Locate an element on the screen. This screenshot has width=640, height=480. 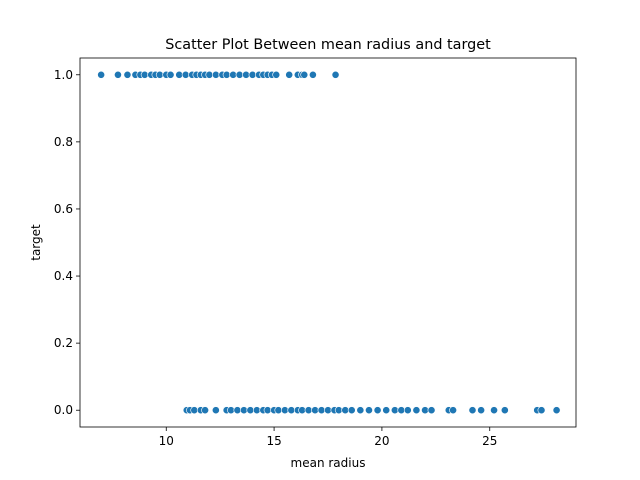
x-tick-label: 15 is located at coordinates (273, 441).